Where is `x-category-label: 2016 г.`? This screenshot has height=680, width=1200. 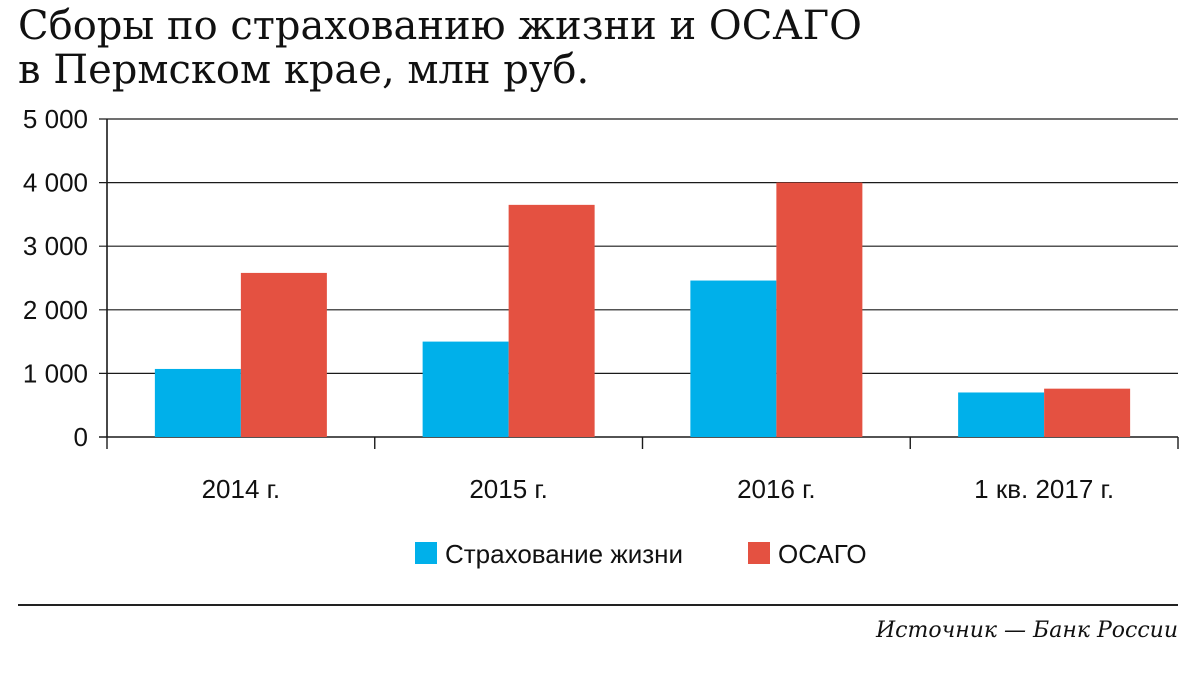
x-category-label: 2016 г. is located at coordinates (776, 489).